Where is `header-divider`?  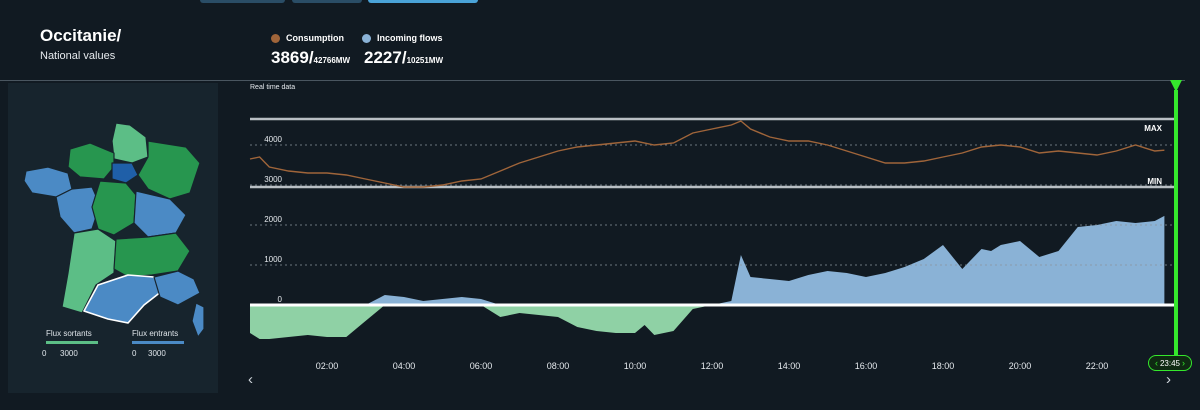
header-divider is located at coordinates (592, 80).